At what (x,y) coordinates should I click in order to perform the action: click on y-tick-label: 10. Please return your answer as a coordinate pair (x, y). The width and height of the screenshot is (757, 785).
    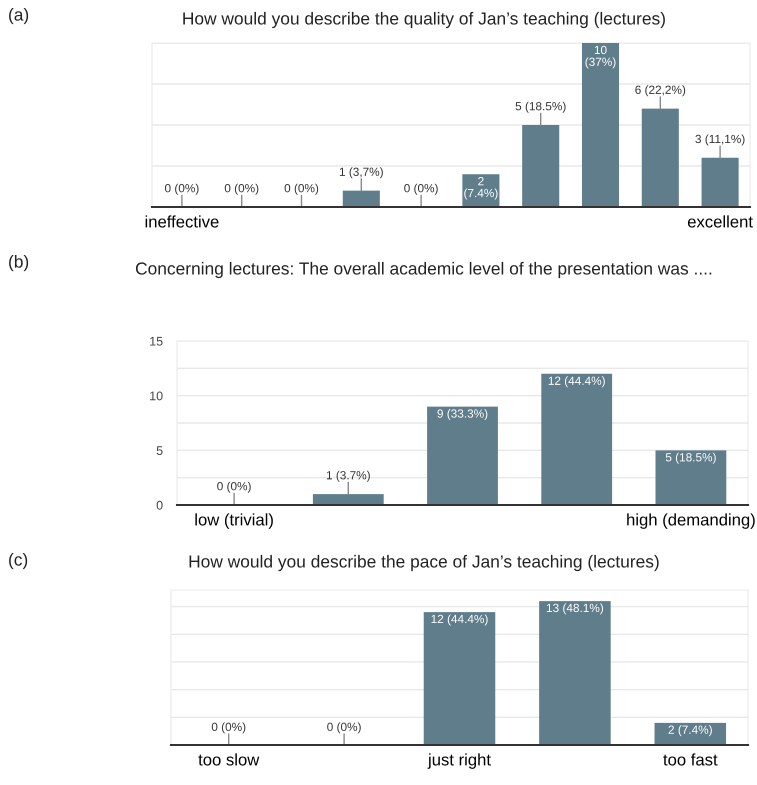
    Looking at the image, I should click on (156, 395).